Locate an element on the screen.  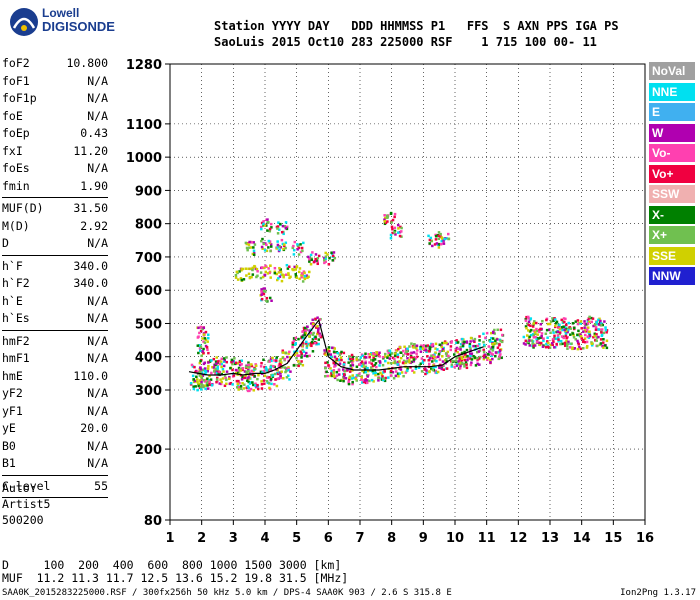
param-row: foEs N/A is located at coordinates (55, 169).